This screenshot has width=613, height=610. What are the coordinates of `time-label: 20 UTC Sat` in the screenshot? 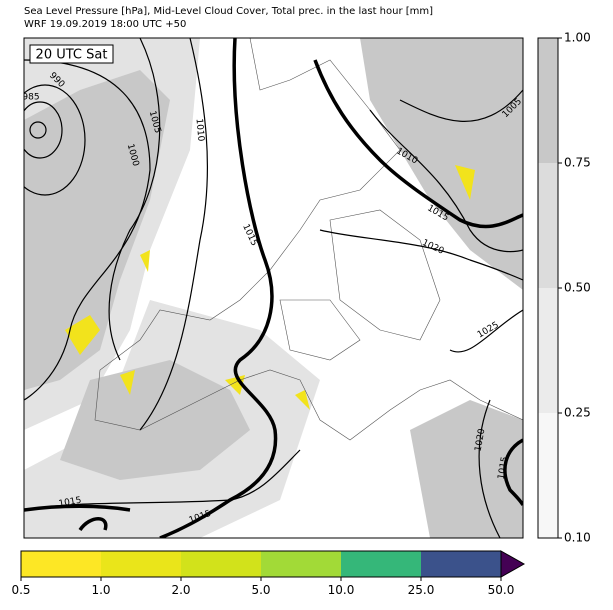 It's located at (72, 55).